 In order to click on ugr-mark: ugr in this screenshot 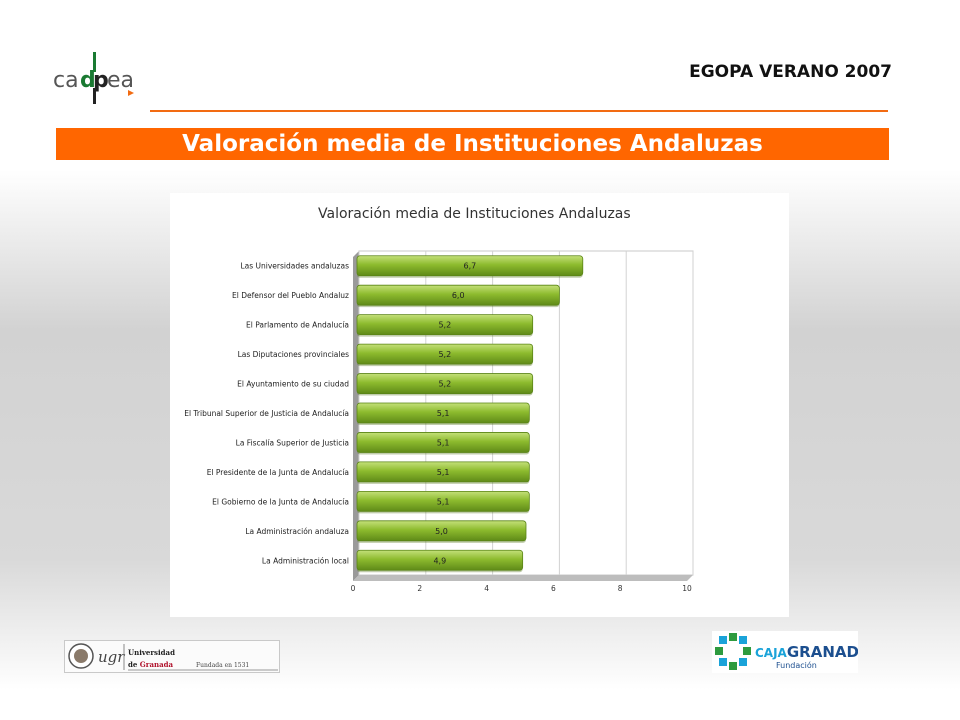, I will do `click(111, 657)`.